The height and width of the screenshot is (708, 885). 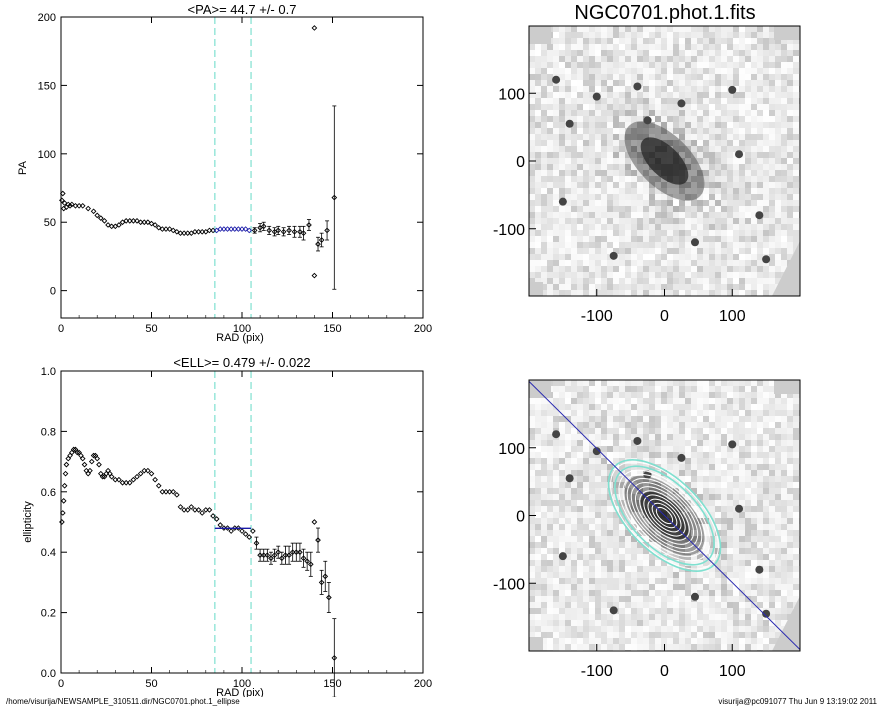 What do you see at coordinates (664, 515) in the screenshot?
I see `major-axis-line` at bounding box center [664, 515].